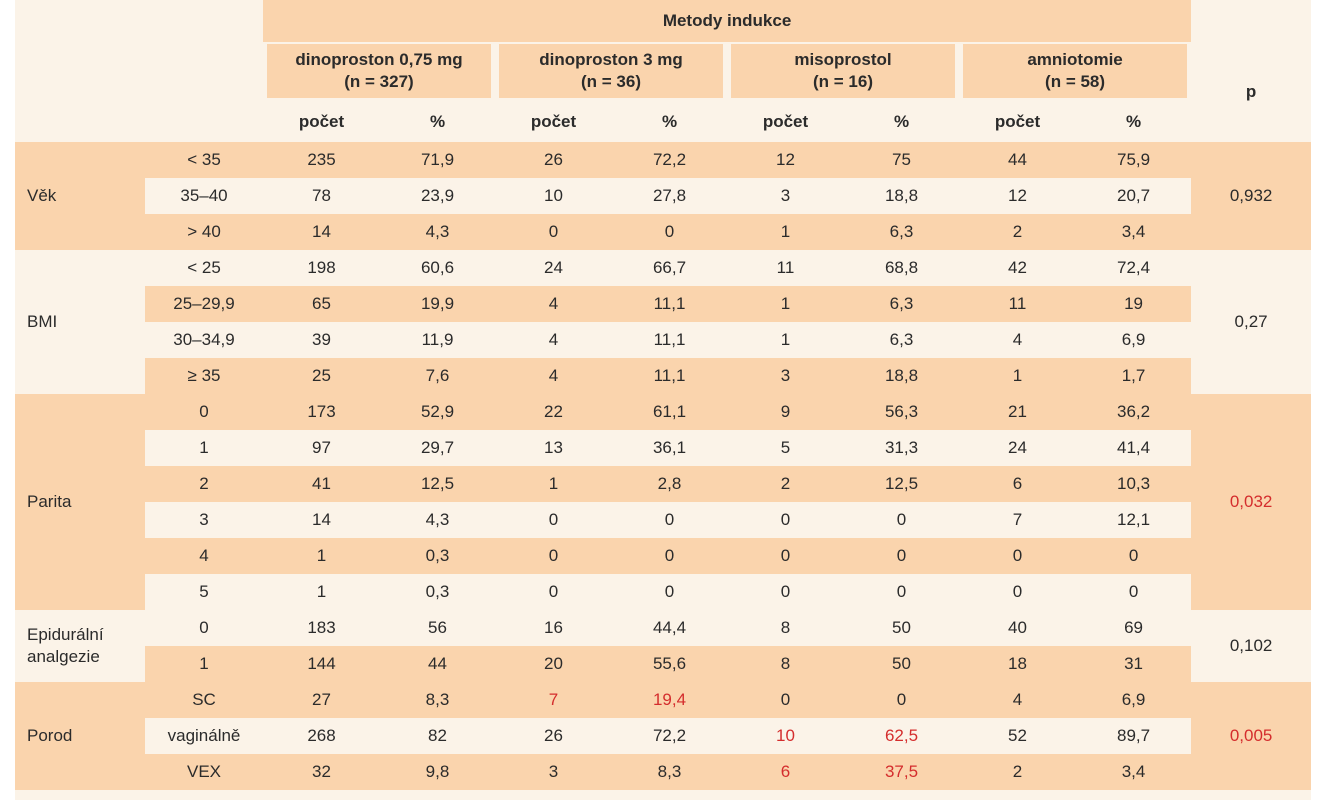 The height and width of the screenshot is (800, 1326). I want to click on cell-count: 12, so click(785, 160).